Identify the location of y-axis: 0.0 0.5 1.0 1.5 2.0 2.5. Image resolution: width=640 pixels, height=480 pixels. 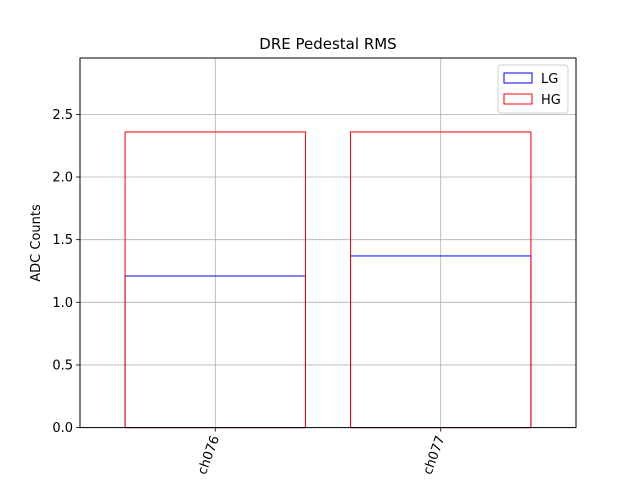
(66, 272).